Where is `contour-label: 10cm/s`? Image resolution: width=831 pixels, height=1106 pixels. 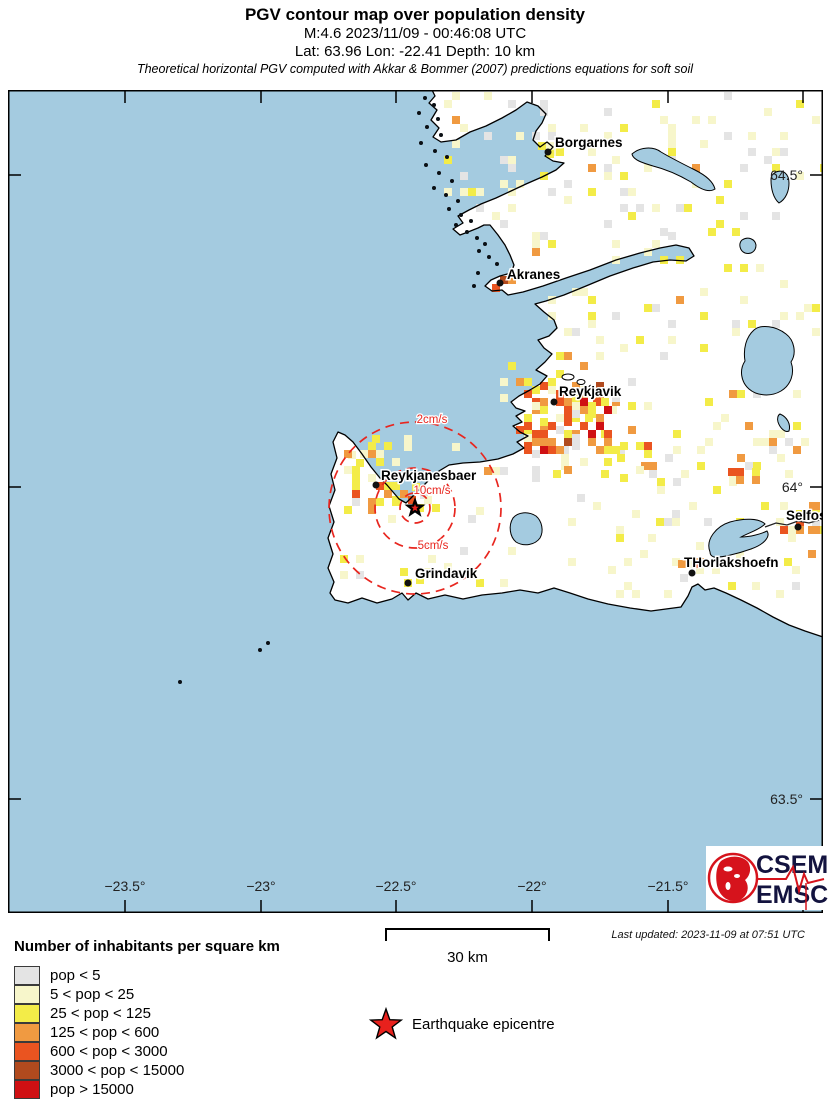 contour-label: 10cm/s is located at coordinates (431, 491).